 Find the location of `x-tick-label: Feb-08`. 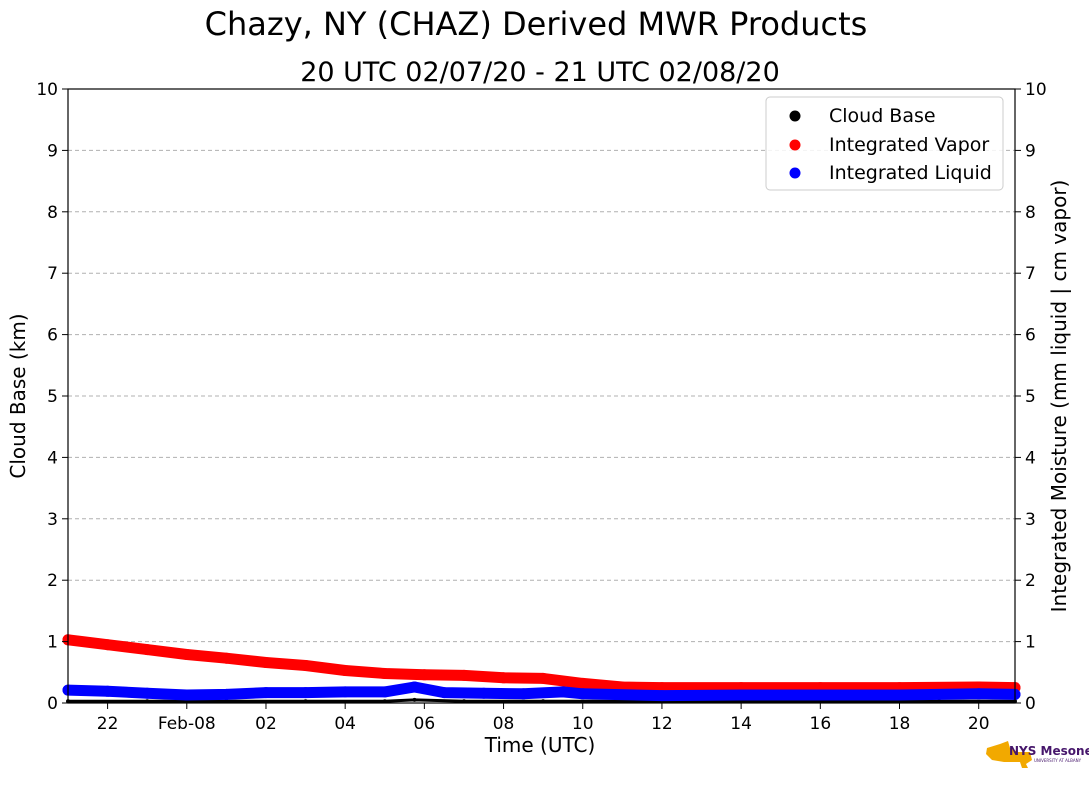

x-tick-label: Feb-08 is located at coordinates (187, 724).